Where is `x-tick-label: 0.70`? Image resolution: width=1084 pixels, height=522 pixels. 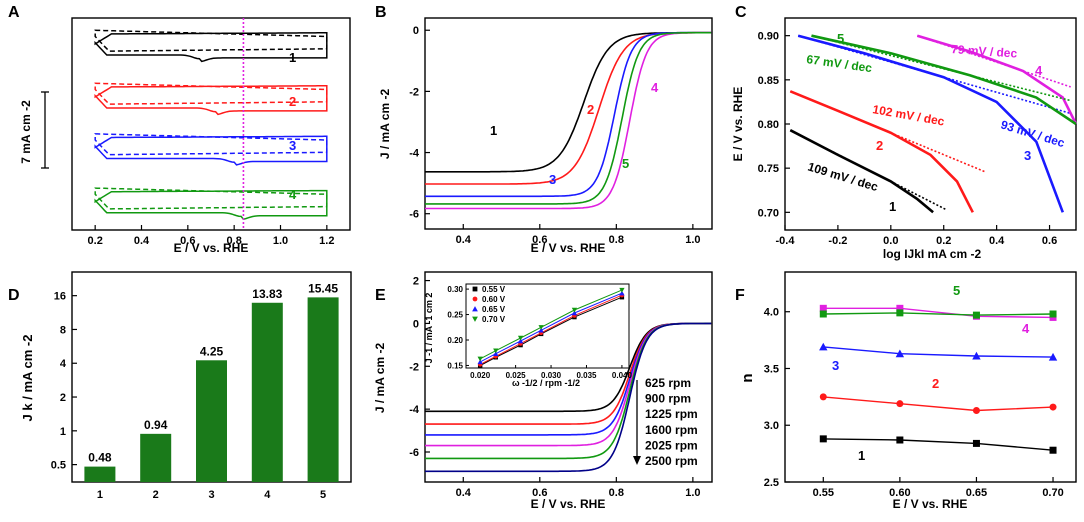 x-tick-label: 0.70 is located at coordinates (1052, 493).